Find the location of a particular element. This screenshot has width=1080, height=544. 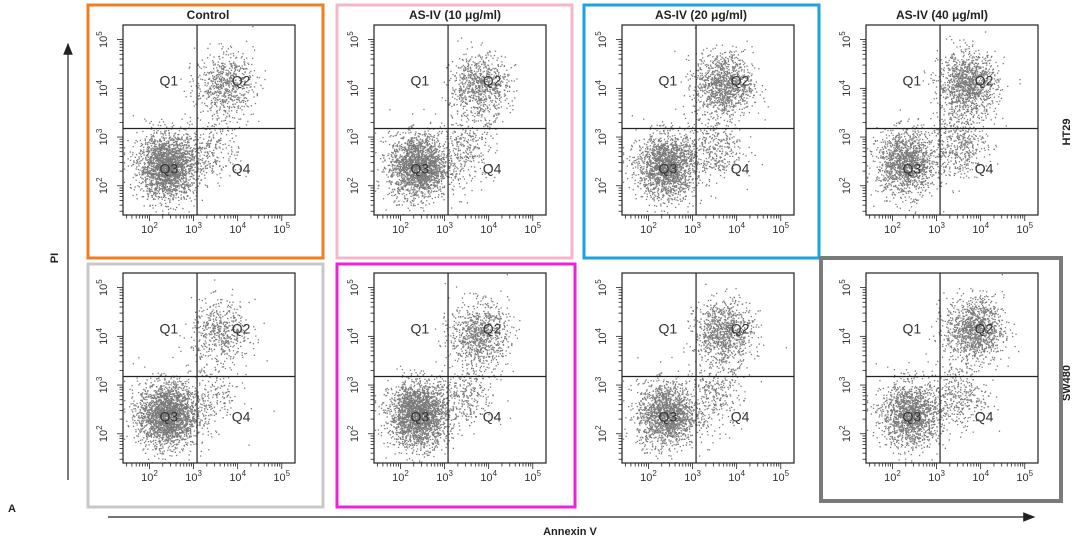

plot-area is located at coordinates (209, 120).